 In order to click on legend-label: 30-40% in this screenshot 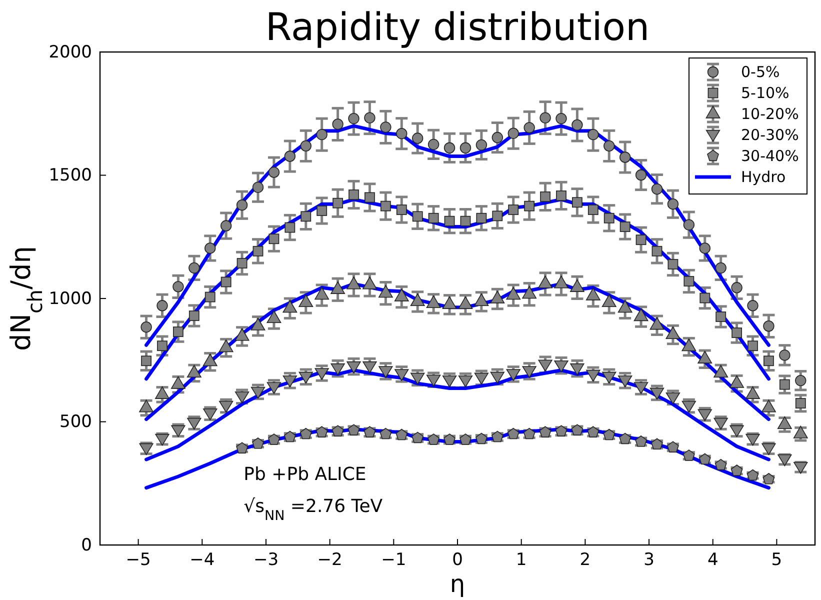, I will do `click(770, 156)`.